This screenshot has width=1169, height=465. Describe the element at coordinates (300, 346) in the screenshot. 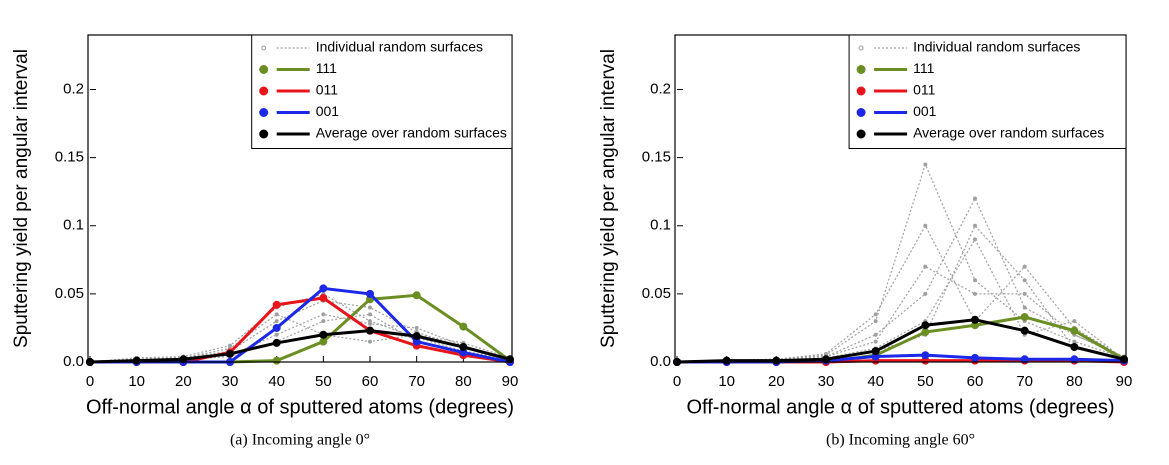

I see `series-line` at that location.